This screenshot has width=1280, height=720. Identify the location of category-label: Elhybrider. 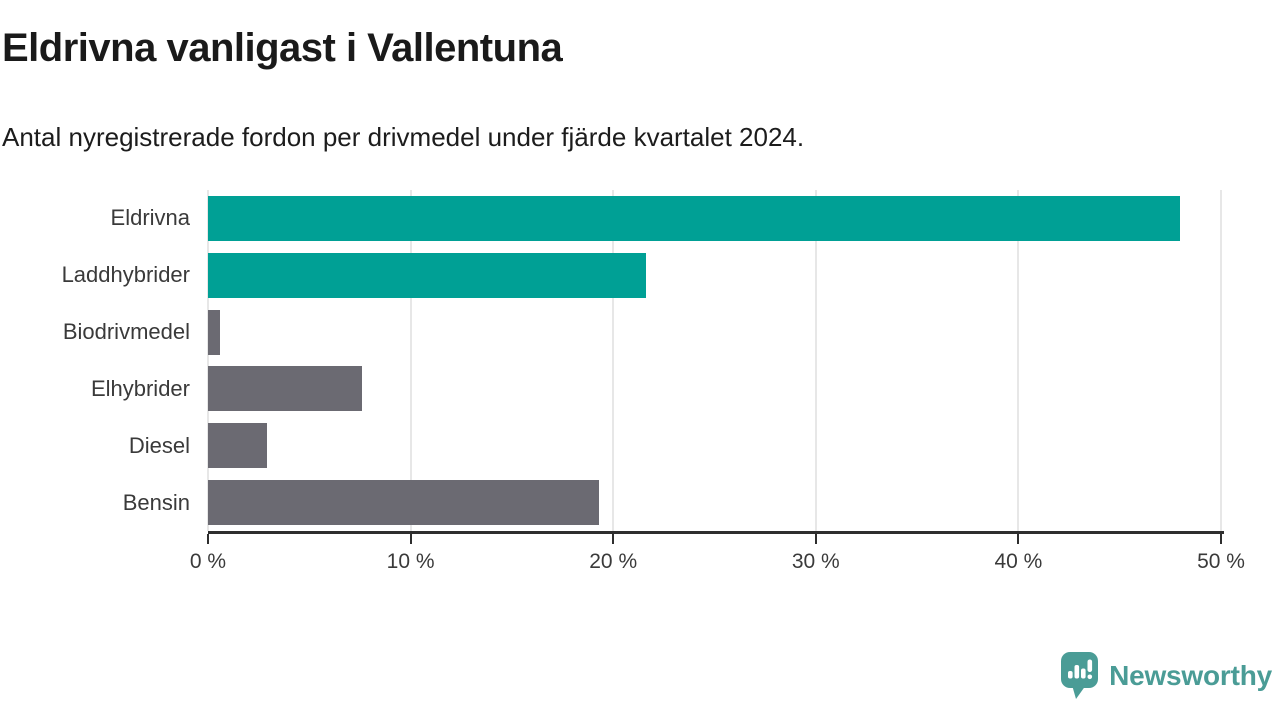
(140, 388).